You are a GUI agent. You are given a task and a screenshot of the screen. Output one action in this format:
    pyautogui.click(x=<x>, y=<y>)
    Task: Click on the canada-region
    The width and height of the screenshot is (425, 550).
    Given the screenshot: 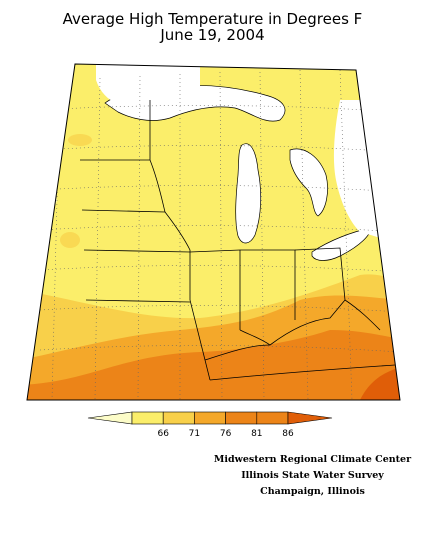 What is the action you would take?
    pyautogui.click(x=148, y=84)
    